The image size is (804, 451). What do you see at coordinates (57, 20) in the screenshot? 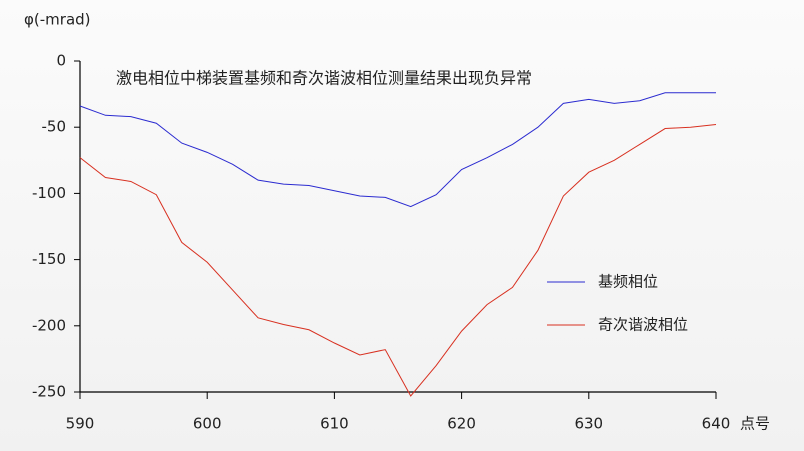
I see `y-axis-label: φ(-mrad)` at bounding box center [57, 20].